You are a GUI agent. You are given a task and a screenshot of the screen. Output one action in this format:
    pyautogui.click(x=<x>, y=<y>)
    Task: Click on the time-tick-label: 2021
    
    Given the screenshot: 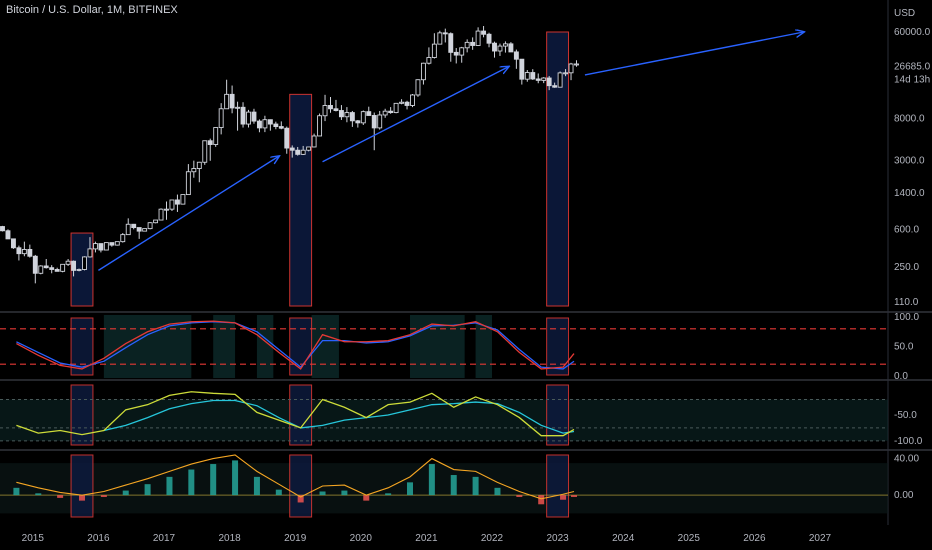 What is the action you would take?
    pyautogui.click(x=426, y=538)
    